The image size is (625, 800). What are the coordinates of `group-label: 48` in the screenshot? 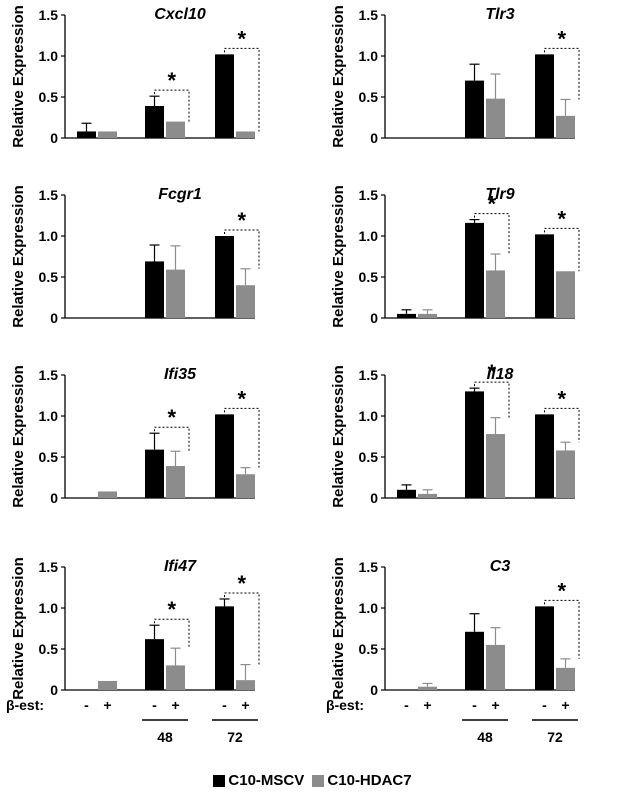 It's located at (485, 737).